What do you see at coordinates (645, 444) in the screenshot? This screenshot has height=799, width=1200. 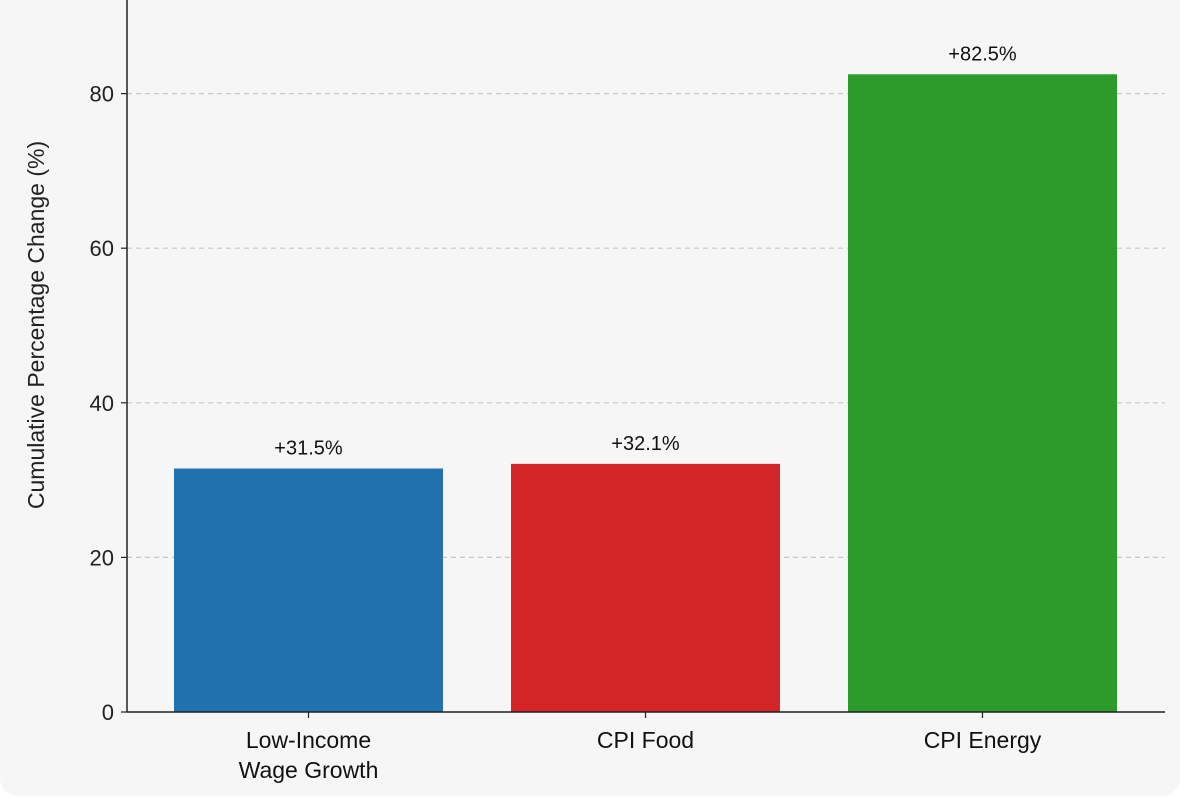 I see `data-label: +32.1%` at bounding box center [645, 444].